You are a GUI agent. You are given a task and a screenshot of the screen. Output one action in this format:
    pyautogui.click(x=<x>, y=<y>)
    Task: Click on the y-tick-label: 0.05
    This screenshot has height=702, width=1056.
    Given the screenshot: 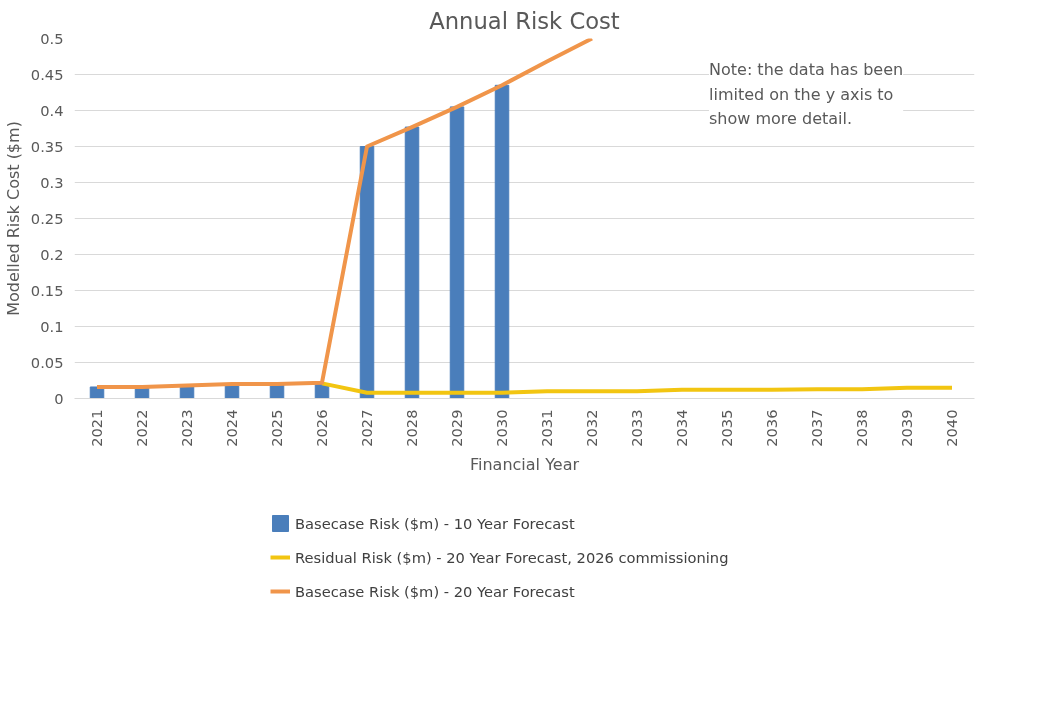 What is the action you would take?
    pyautogui.click(x=47, y=362)
    